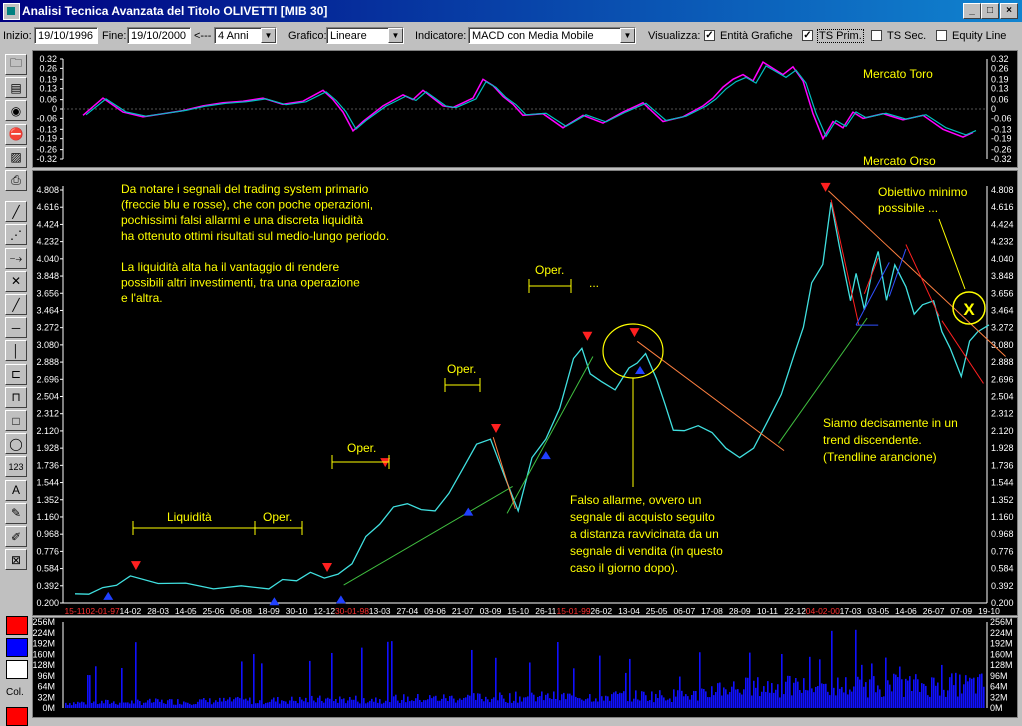  I want to click on x-tick-label: 15-10, so click(518, 610).